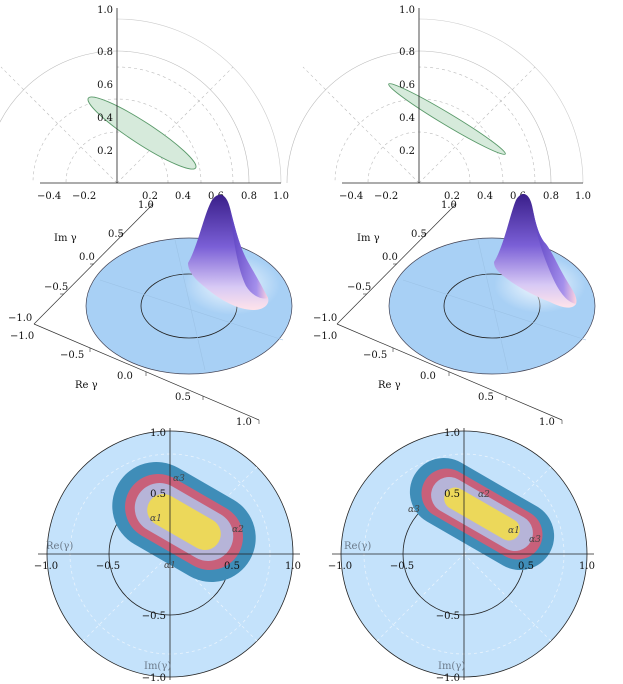  Describe the element at coordinates (518, 196) in the screenshot. I see `x-tick-label: 0.6` at that location.